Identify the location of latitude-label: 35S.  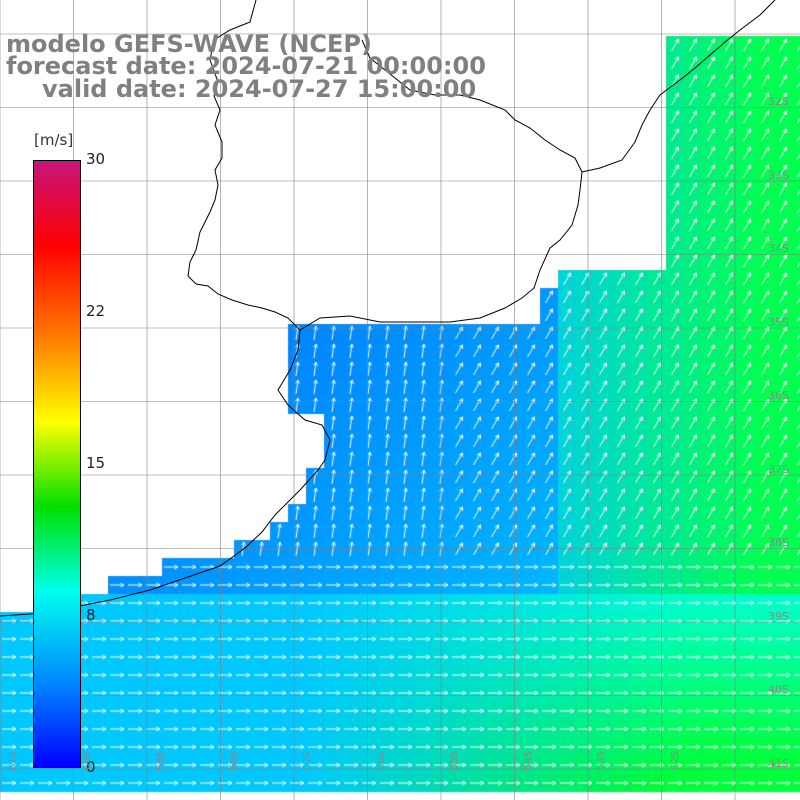
(778, 322).